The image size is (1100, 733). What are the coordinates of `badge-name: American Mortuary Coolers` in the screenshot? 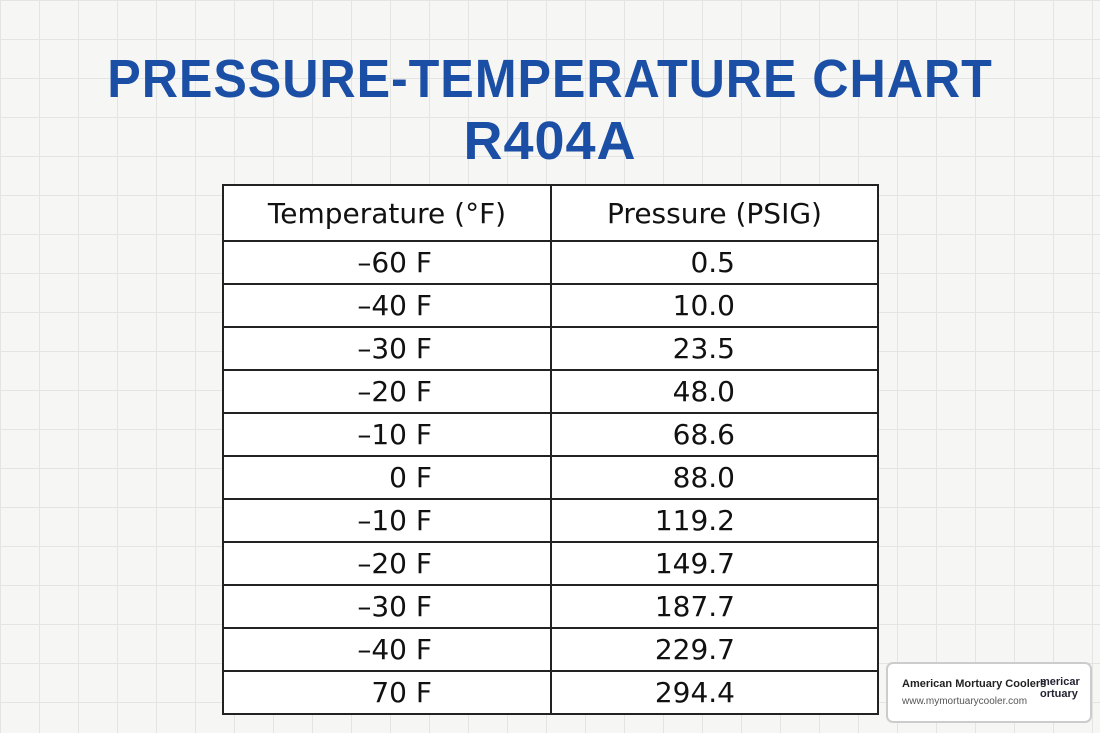 It's located at (974, 684).